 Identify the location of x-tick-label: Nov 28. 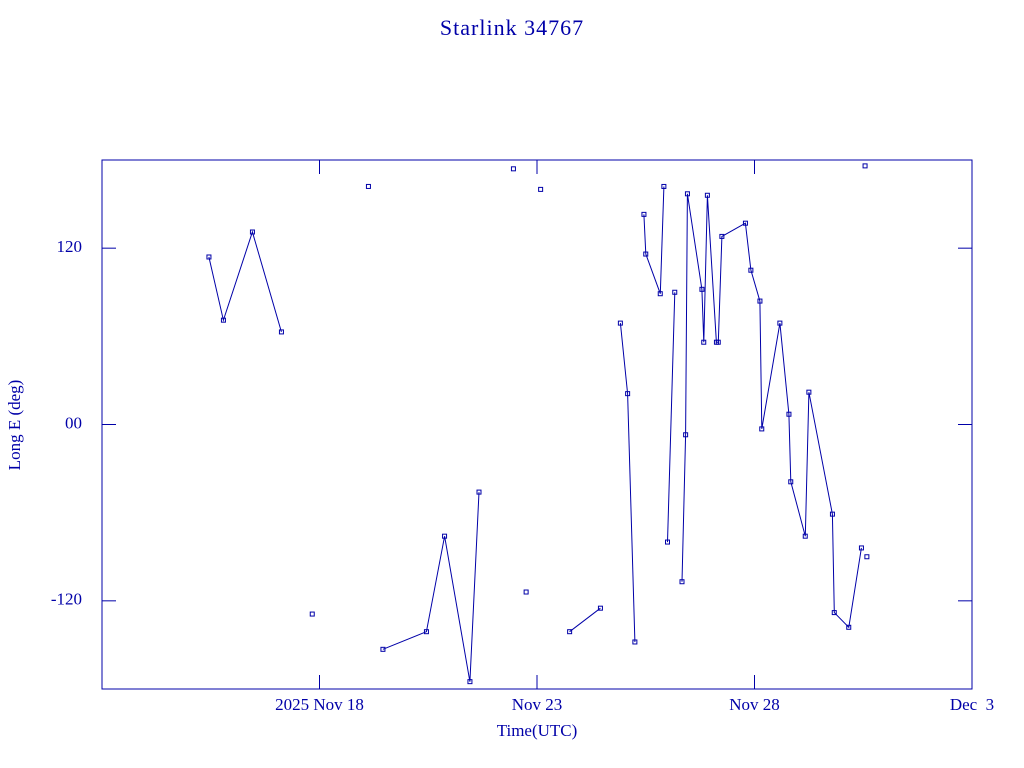
(754, 704).